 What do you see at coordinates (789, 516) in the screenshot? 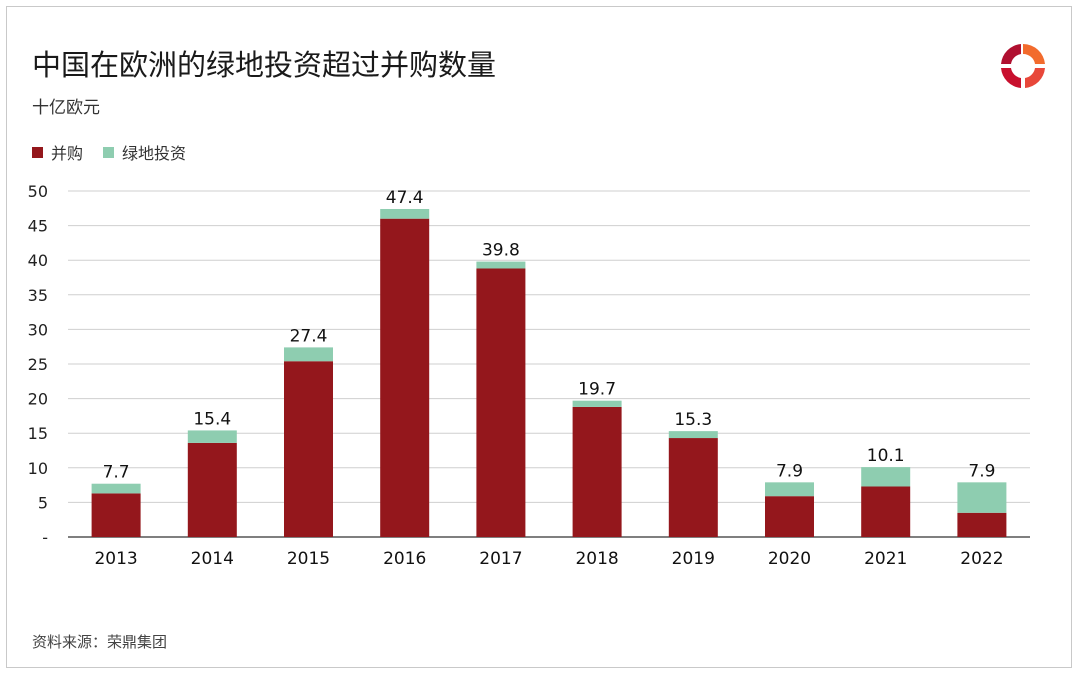
I see `bar-mna-2020` at bounding box center [789, 516].